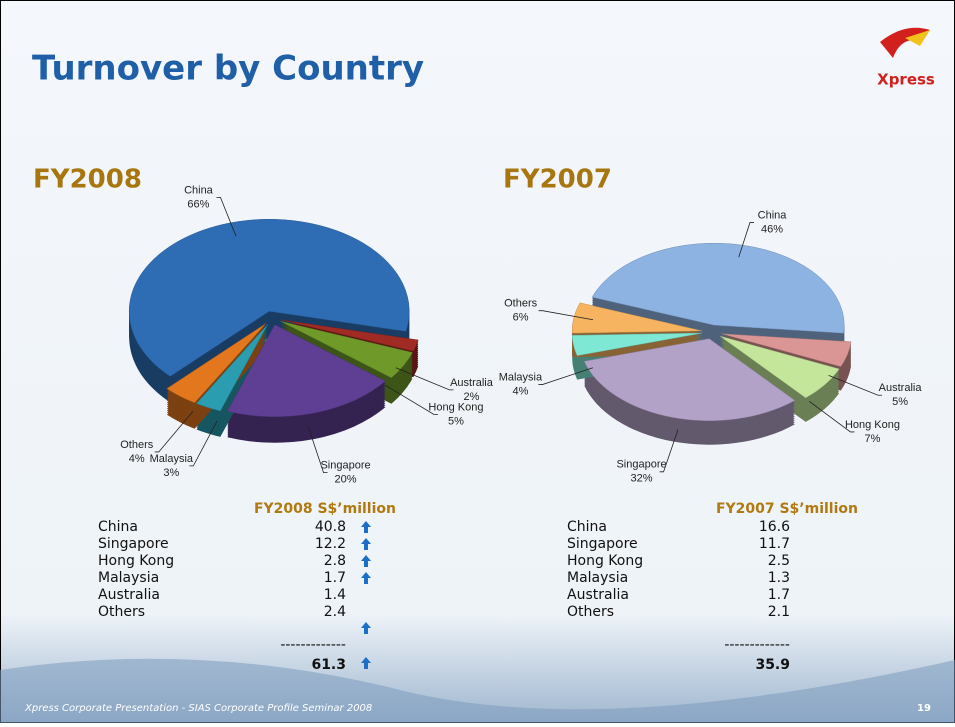  I want to click on slice-value-label: 20%, so click(346, 480).